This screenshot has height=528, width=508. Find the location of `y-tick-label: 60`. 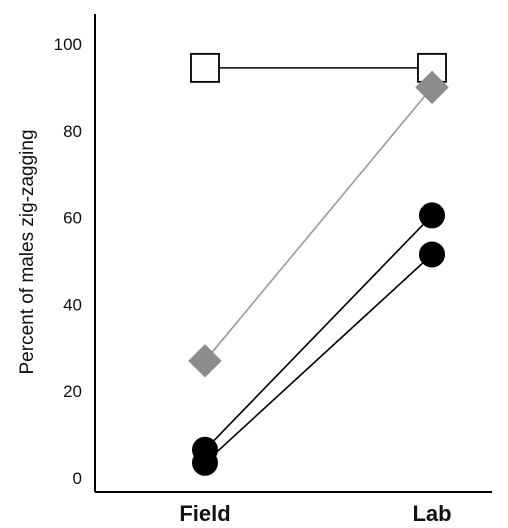

y-tick-label: 60 is located at coordinates (72, 218).